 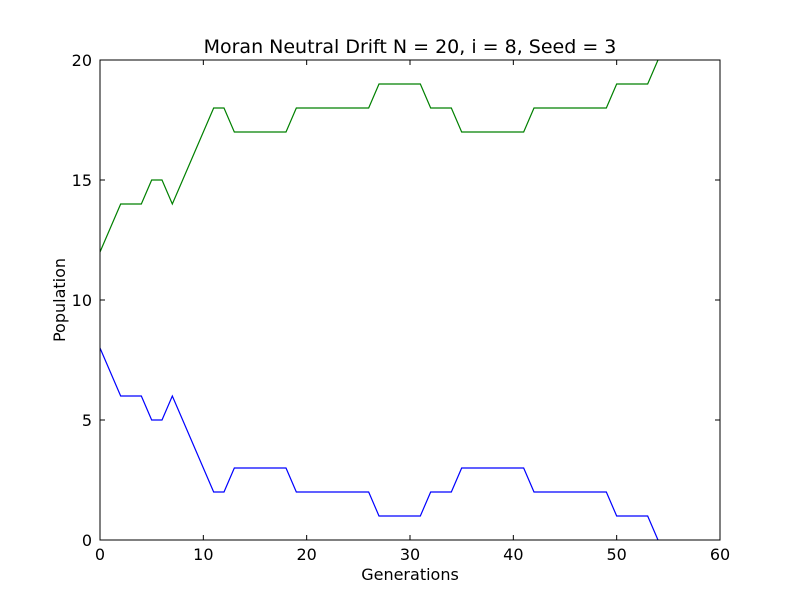 What do you see at coordinates (410, 554) in the screenshot?
I see `x-tick-label: 30` at bounding box center [410, 554].